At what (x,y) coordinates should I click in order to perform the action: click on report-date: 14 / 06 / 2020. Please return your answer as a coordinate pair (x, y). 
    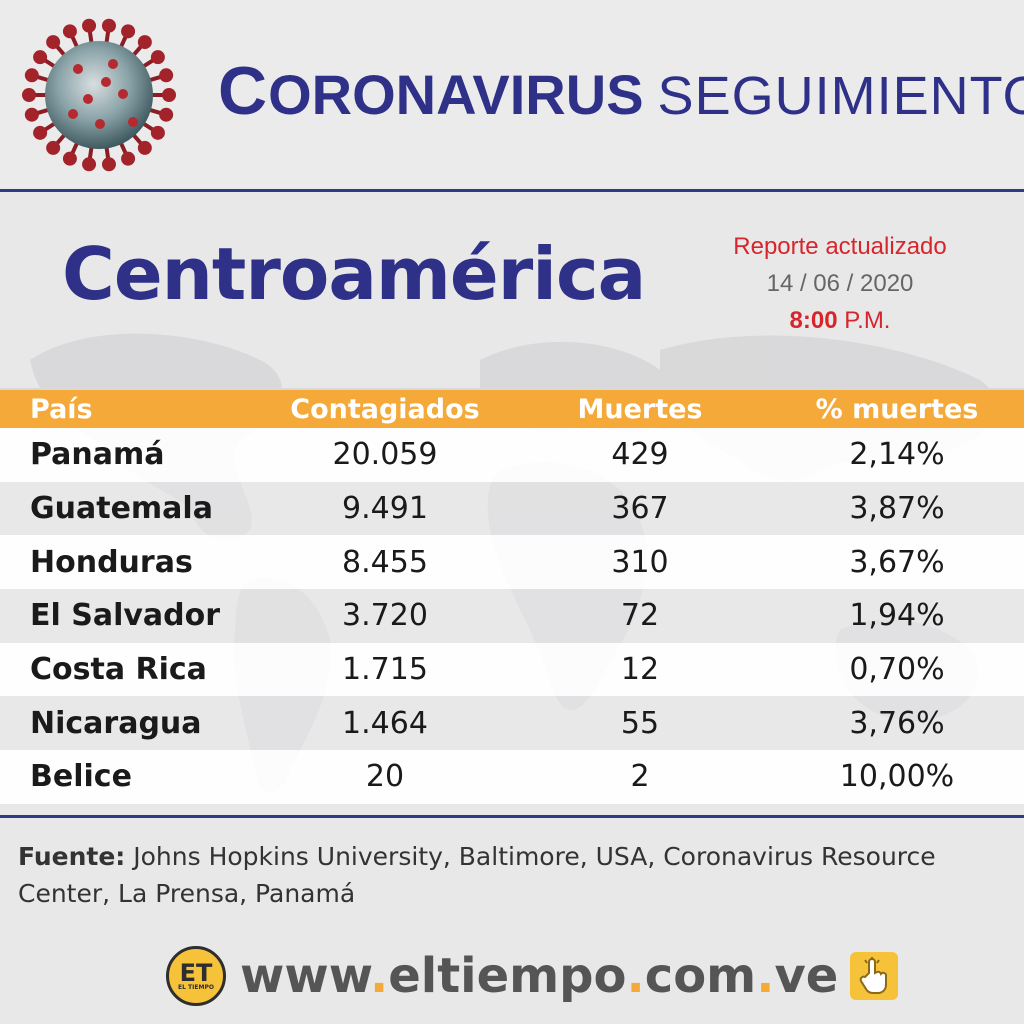
    Looking at the image, I should click on (840, 283).